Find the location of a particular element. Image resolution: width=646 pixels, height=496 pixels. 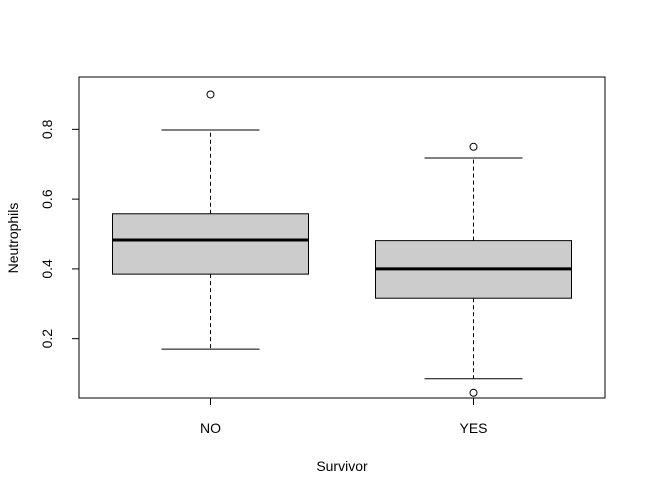

y-tick-label: 0.2 is located at coordinates (47, 339).